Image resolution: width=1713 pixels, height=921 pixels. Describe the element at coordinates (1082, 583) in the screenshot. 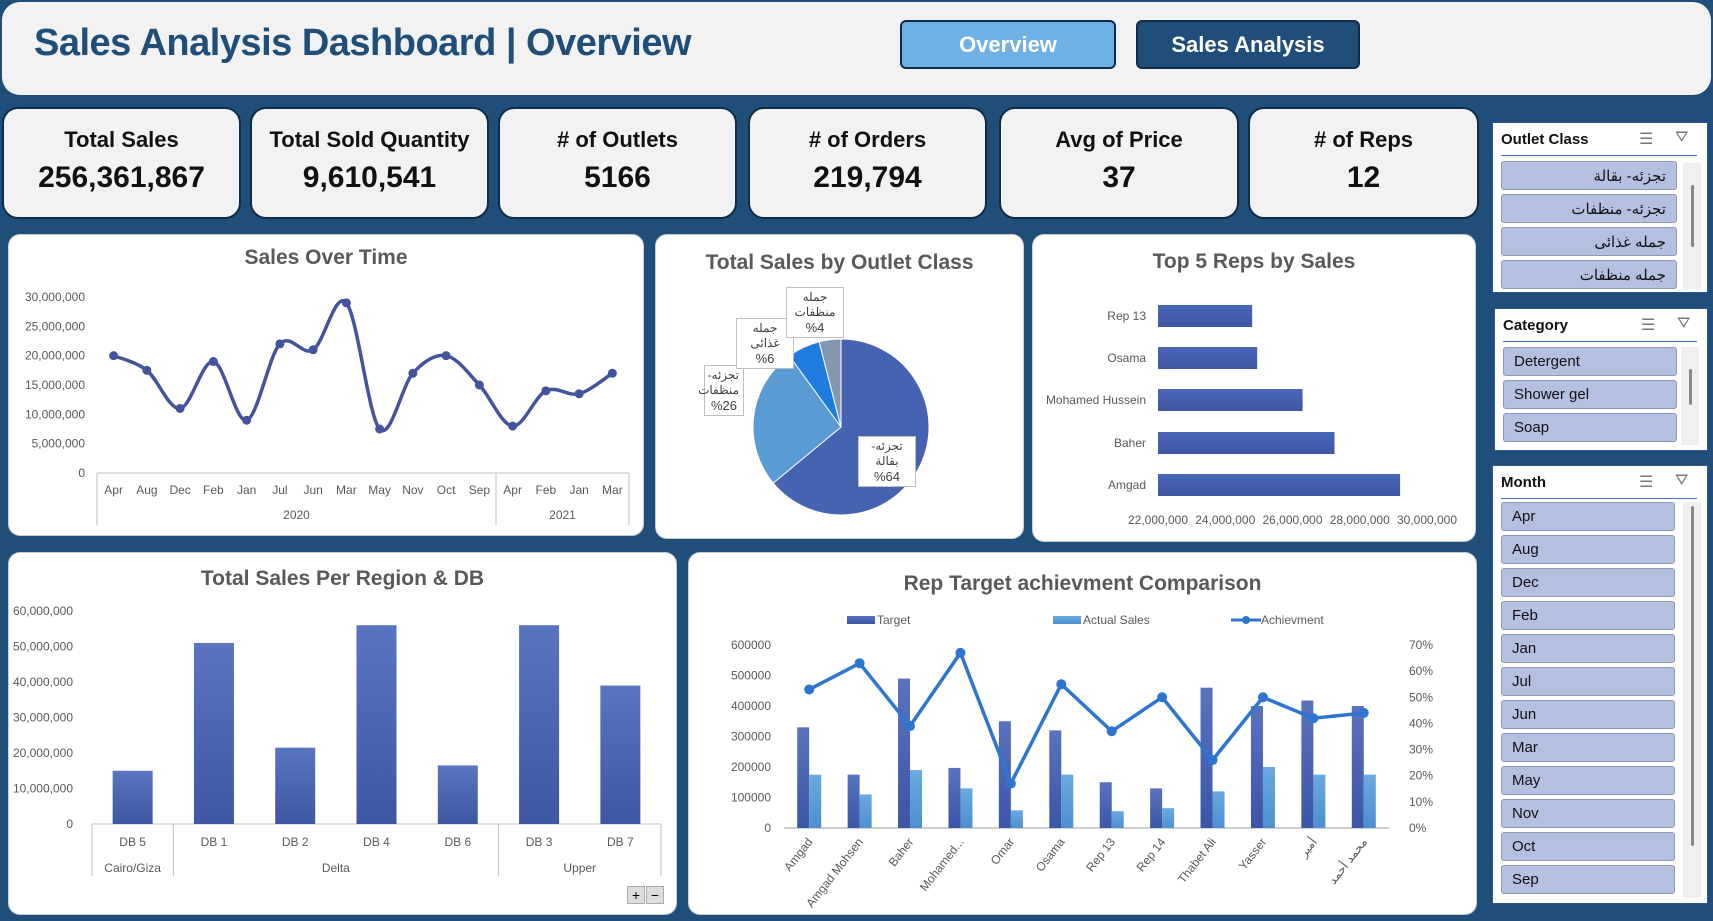

I see `chart-title: Rep Target achievment Comparison` at that location.